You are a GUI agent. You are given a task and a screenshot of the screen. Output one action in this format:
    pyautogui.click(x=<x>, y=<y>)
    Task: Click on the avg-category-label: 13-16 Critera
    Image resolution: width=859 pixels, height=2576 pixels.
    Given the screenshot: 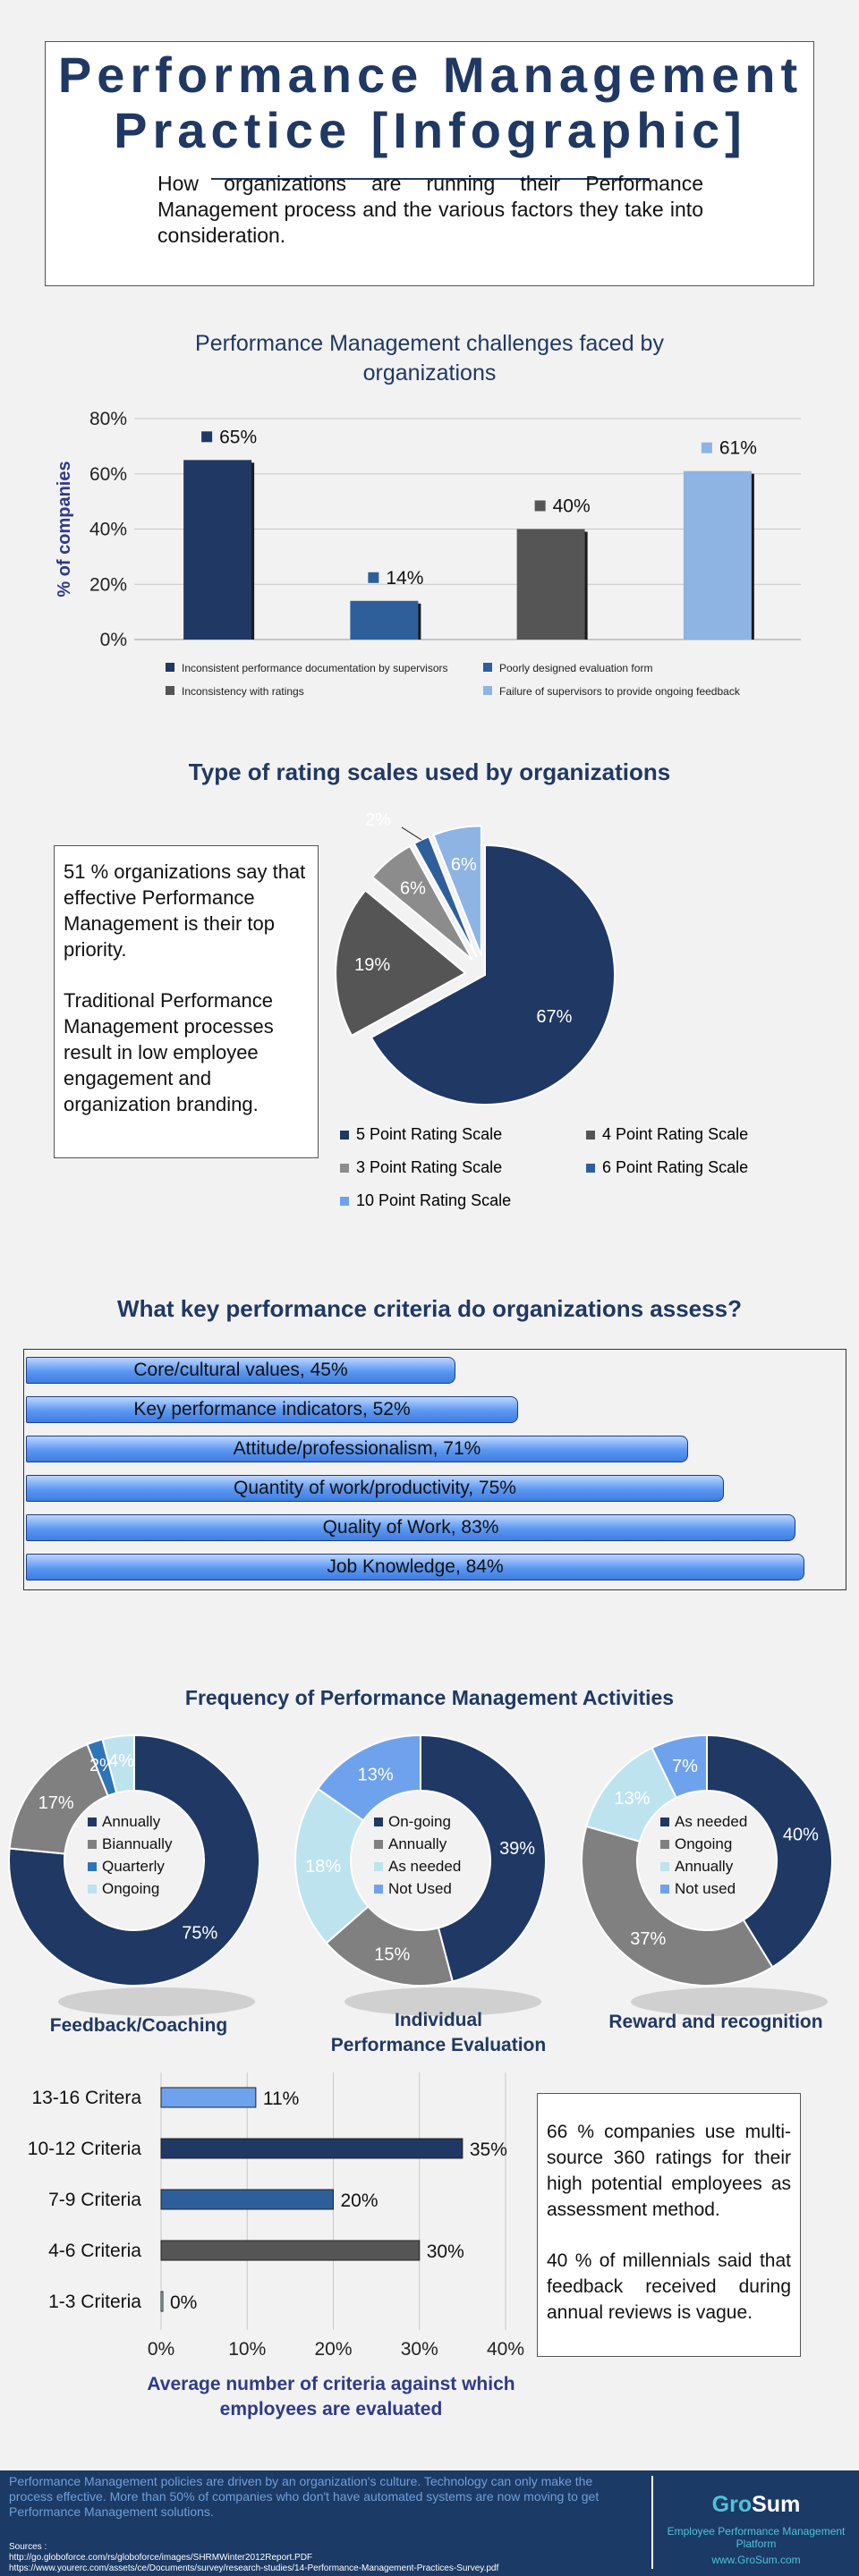 What is the action you would take?
    pyautogui.click(x=86, y=2098)
    